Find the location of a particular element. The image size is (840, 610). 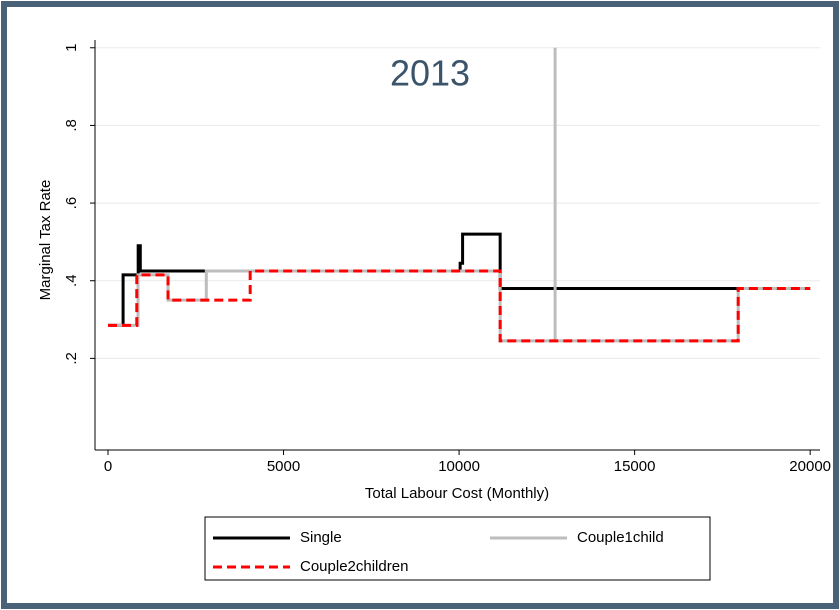

y-tick-label: .6 is located at coordinates (71, 203).